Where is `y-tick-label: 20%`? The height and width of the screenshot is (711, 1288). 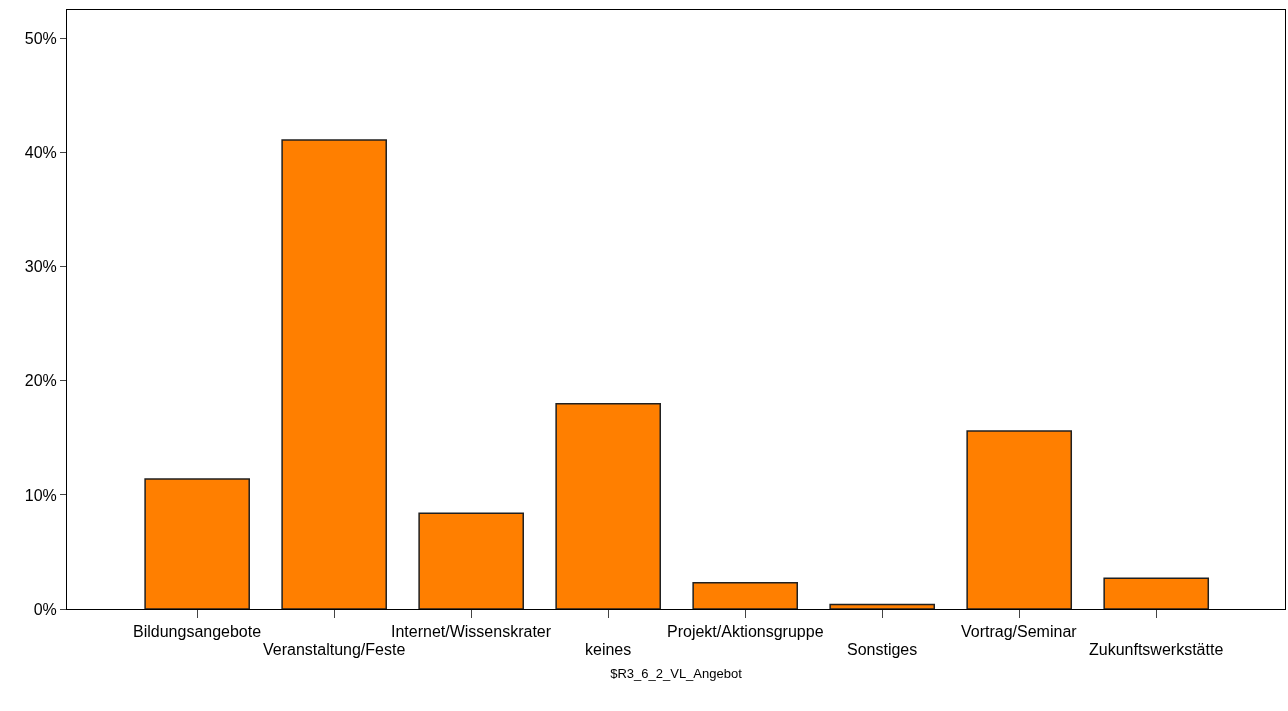 y-tick-label: 20% is located at coordinates (40, 381).